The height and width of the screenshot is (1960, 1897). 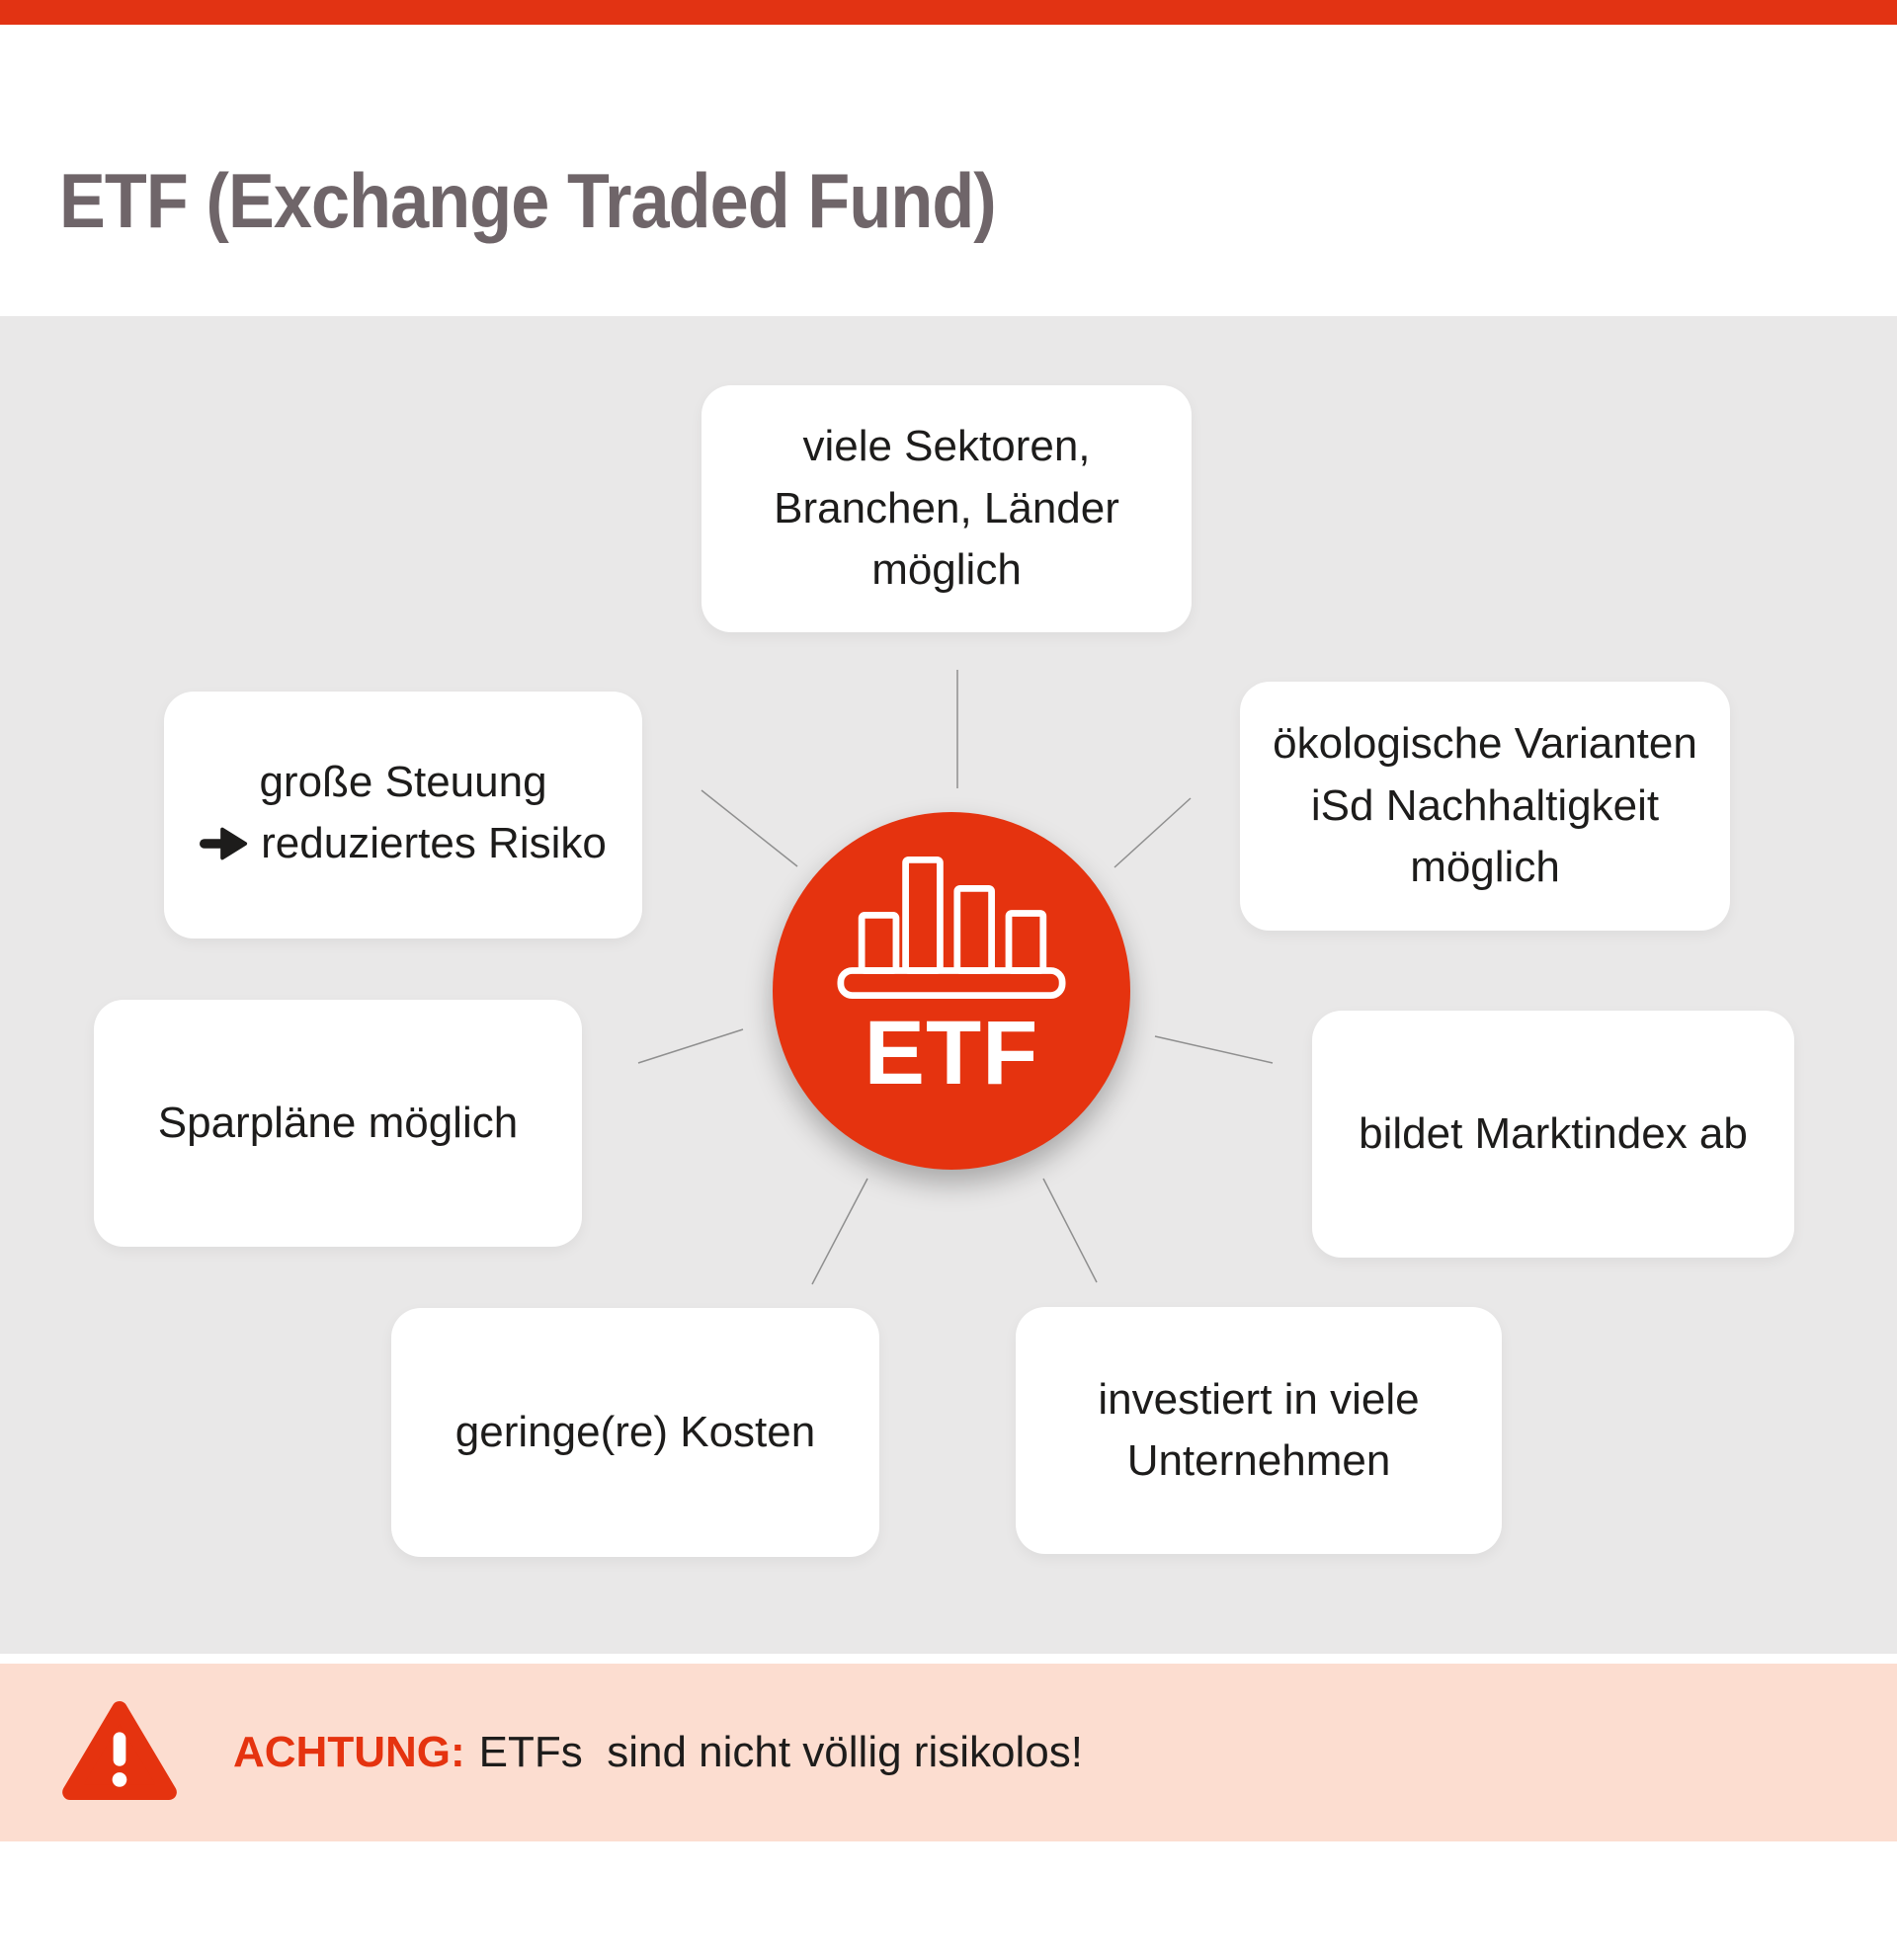 I want to click on arrow-right-icon, so click(x=224, y=847).